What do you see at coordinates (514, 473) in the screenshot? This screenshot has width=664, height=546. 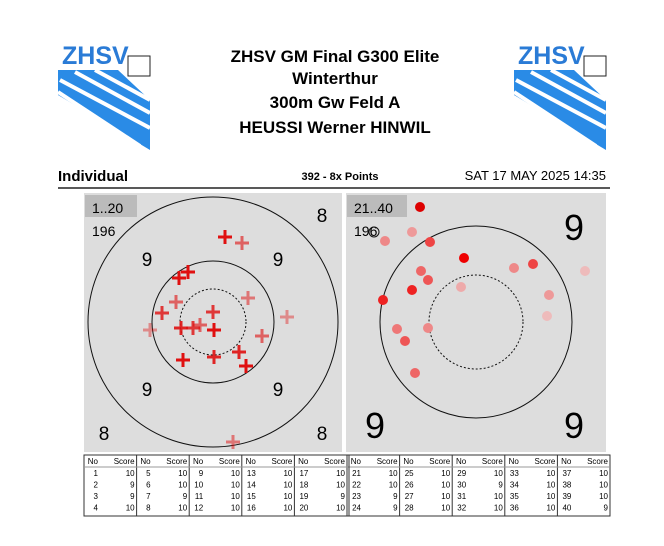 I see `shot-no: 33` at bounding box center [514, 473].